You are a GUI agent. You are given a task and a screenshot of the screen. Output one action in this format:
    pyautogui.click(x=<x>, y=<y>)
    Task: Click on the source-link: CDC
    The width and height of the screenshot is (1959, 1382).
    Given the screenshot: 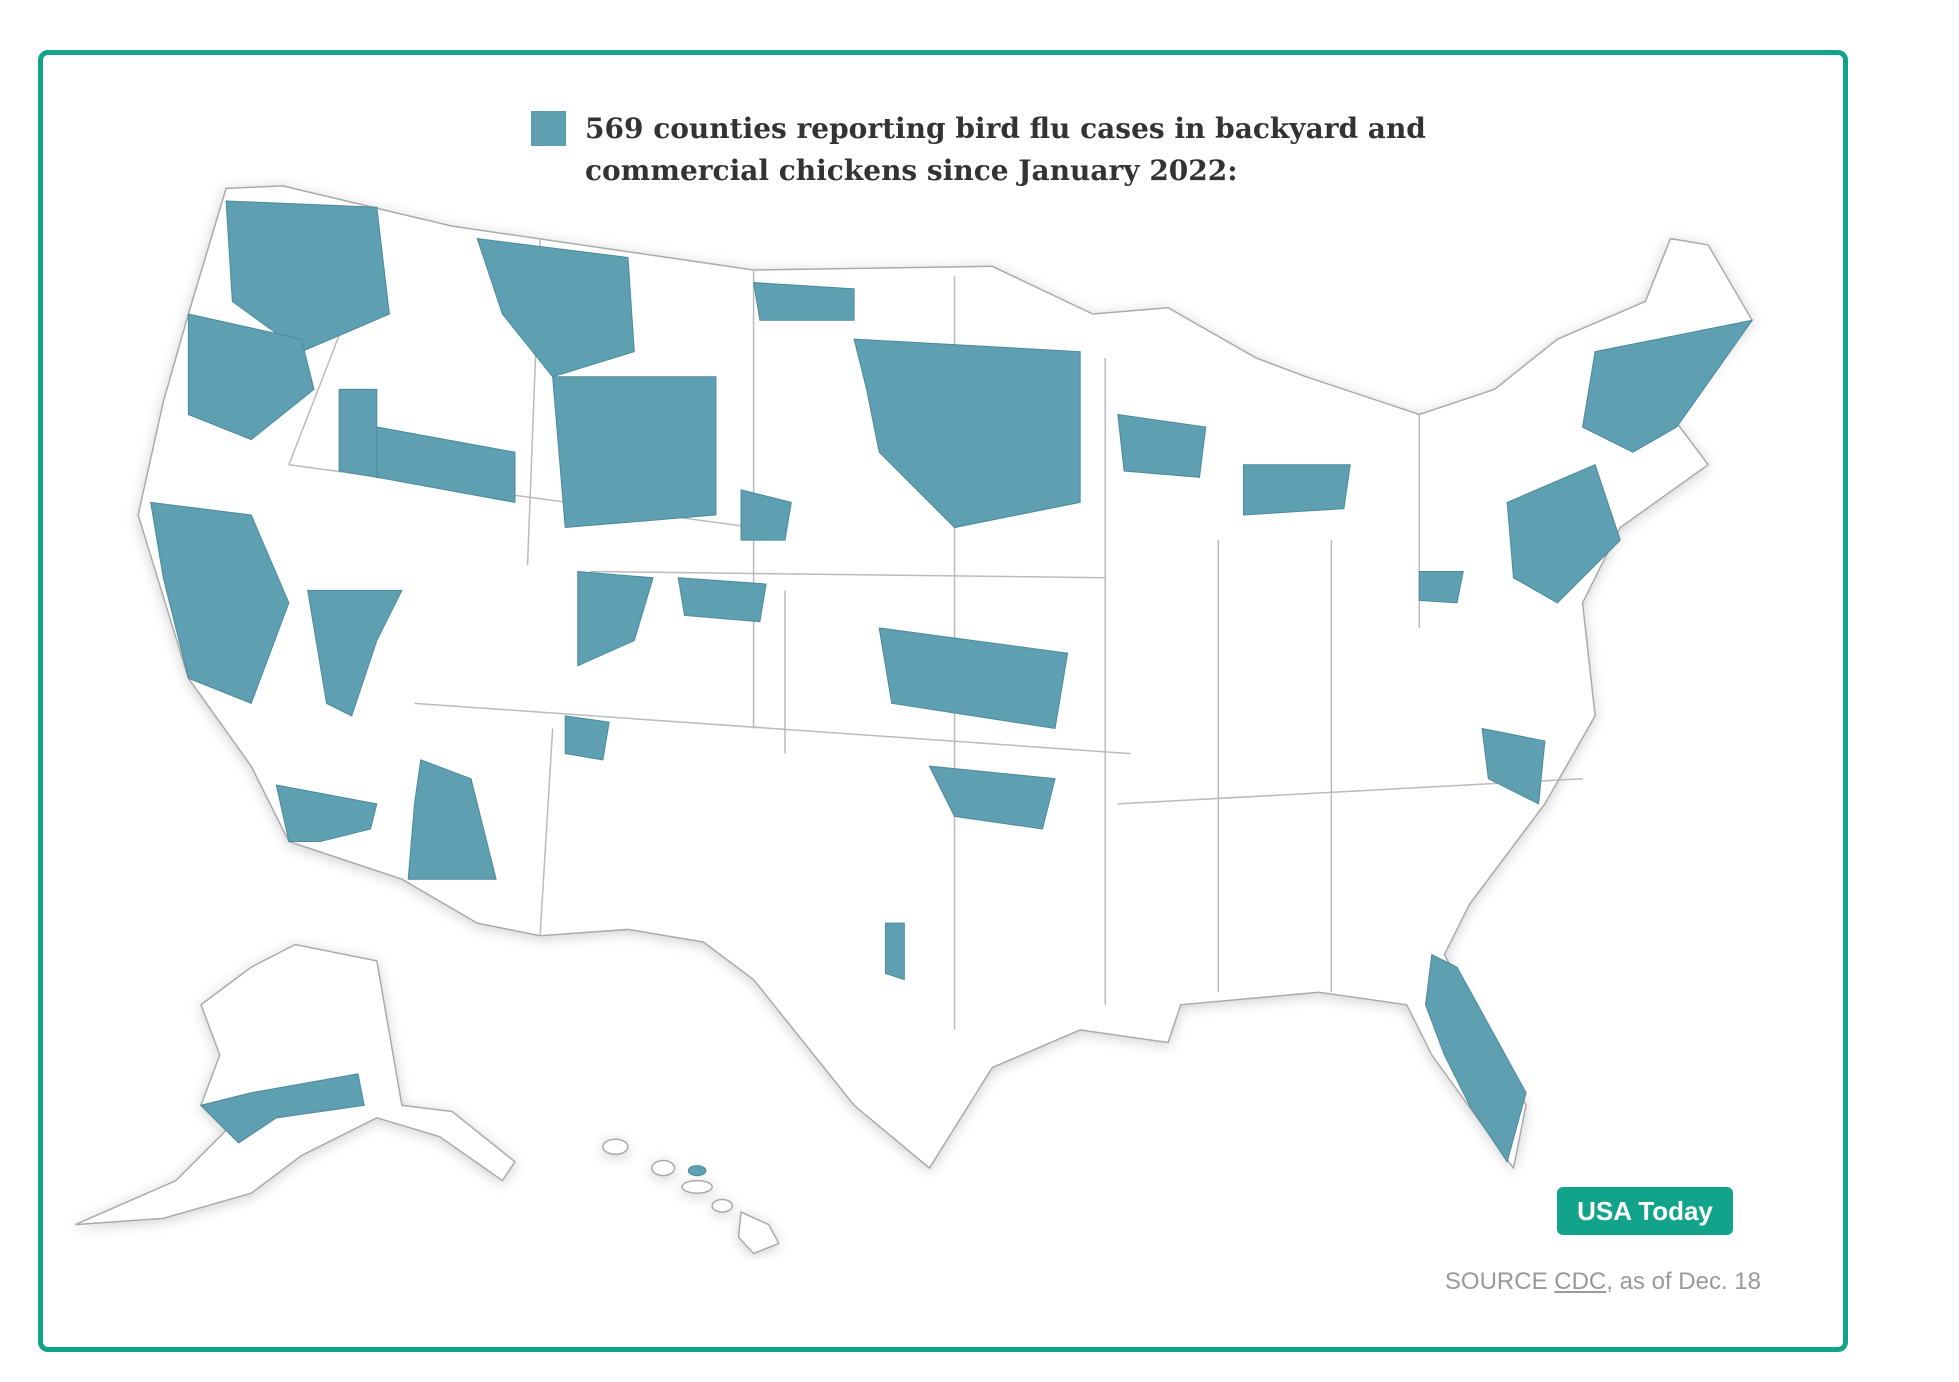 What is the action you would take?
    pyautogui.click(x=1580, y=1281)
    